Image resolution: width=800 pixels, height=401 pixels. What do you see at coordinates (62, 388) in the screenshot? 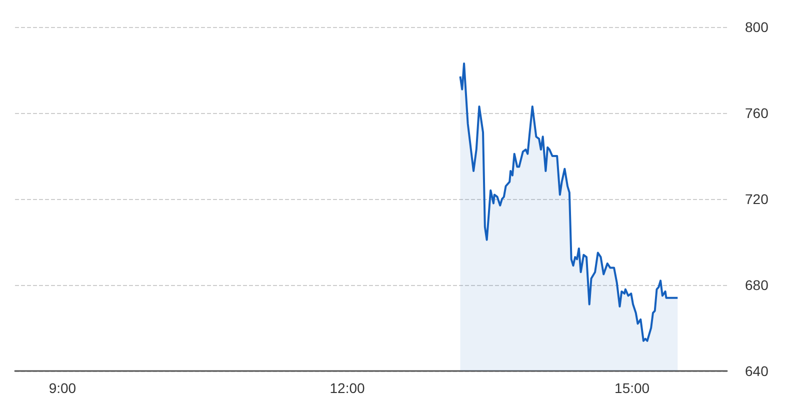
I see `x-tick-label: 9:00` at bounding box center [62, 388].